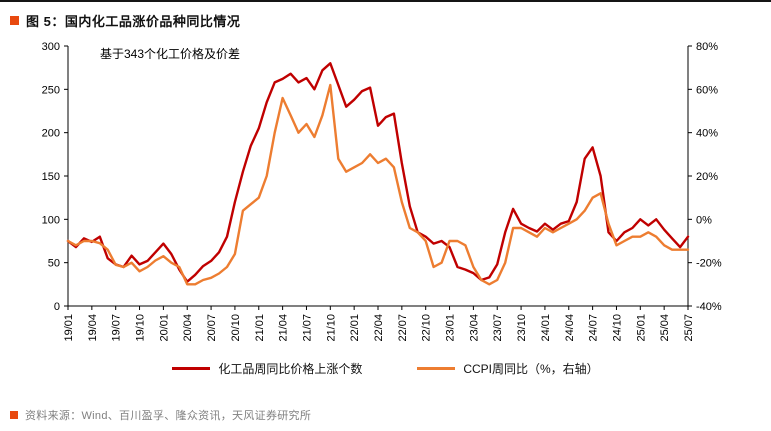  I want to click on svg-text: 250, so click(51, 90).